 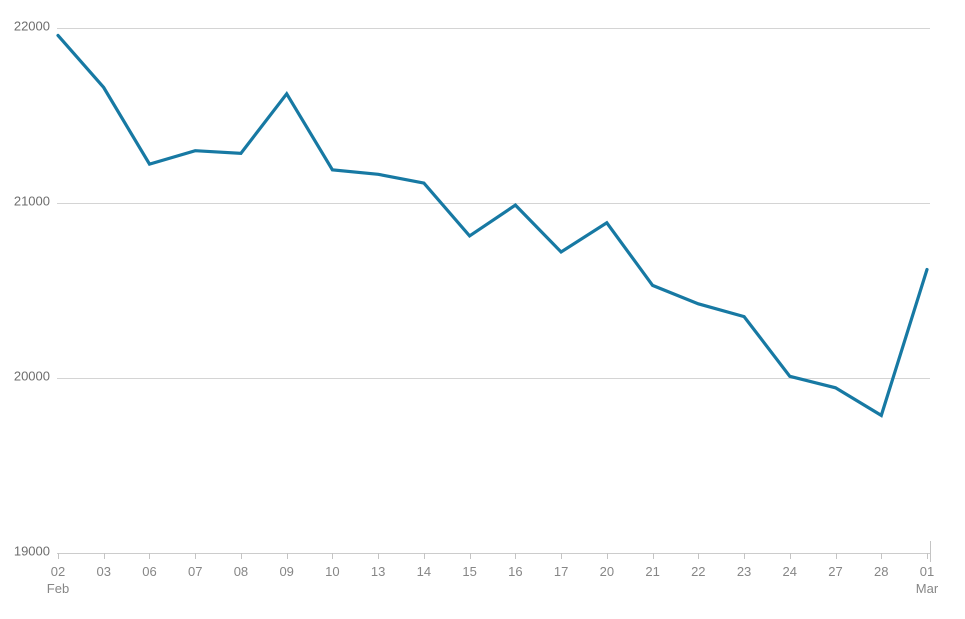 What do you see at coordinates (32, 201) in the screenshot?
I see `y-axis-label: 21000` at bounding box center [32, 201].